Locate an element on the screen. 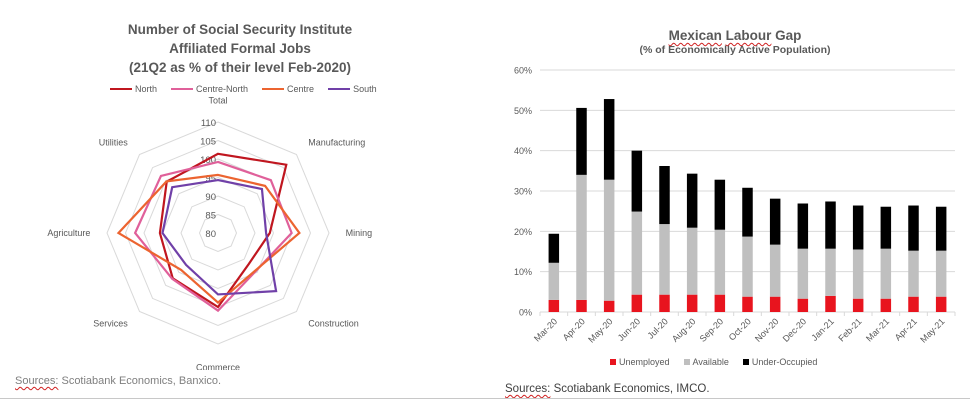 This screenshot has width=970, height=400. bar-chart-subtitle: (% of Economically Active Population) is located at coordinates (735, 50).